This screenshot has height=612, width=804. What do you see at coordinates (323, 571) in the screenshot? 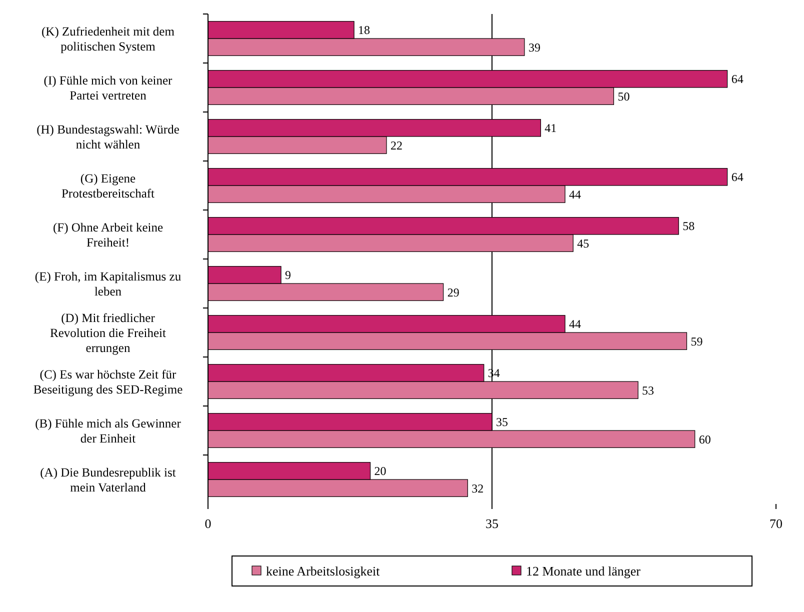
I see `legend-label: keine Arbeitslosigkeit` at bounding box center [323, 571].